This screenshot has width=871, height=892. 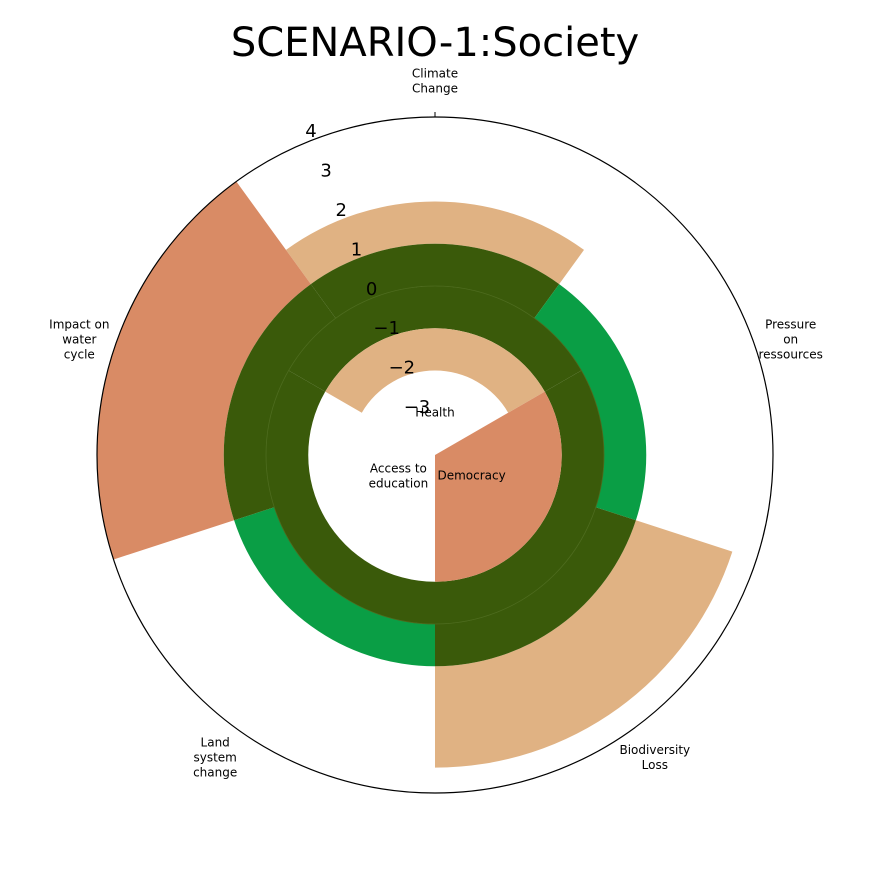 I want to click on r-tick-label: 0, so click(x=371, y=289).